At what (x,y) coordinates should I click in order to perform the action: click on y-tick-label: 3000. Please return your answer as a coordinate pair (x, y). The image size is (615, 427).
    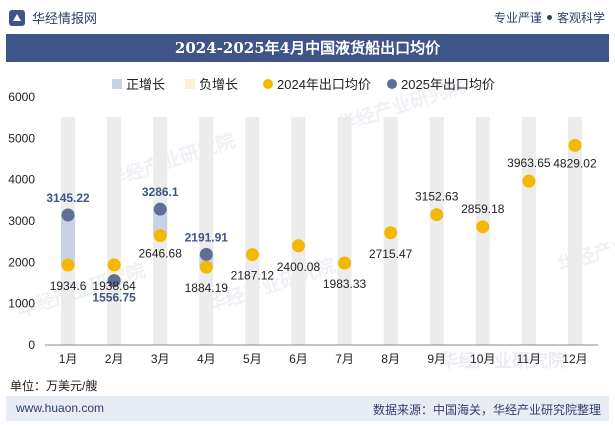
    Looking at the image, I should click on (21, 221).